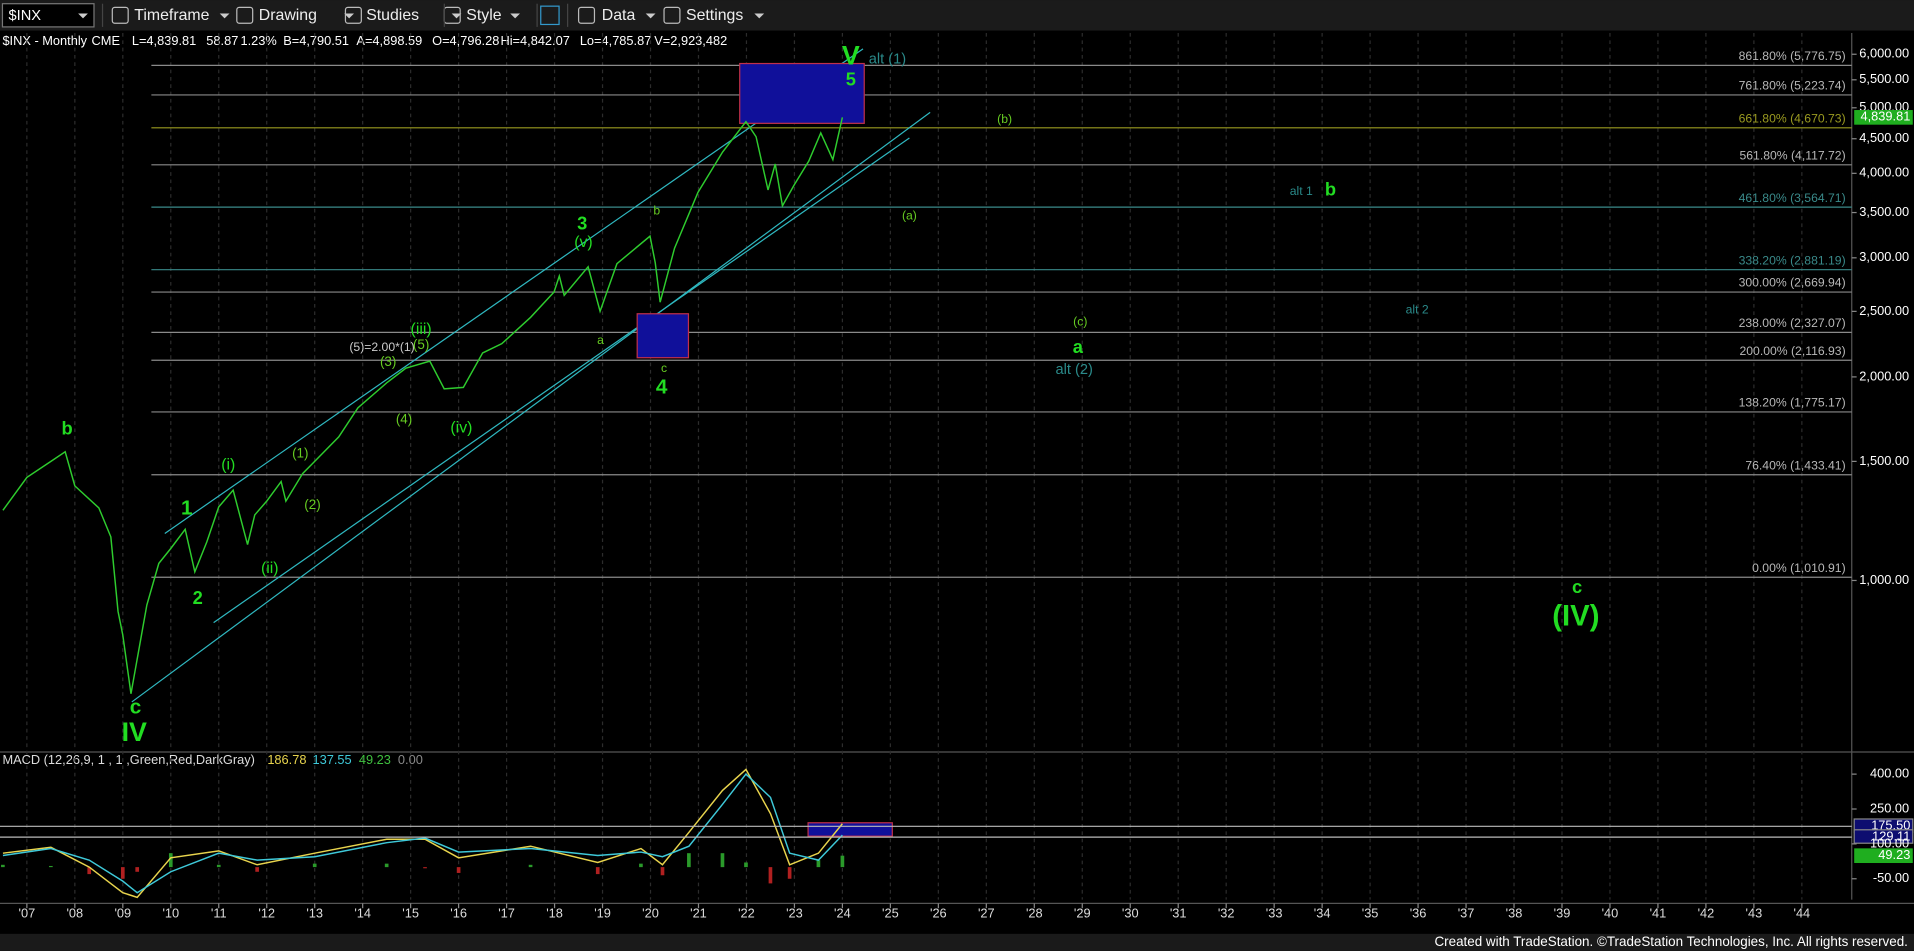 This screenshot has height=951, width=1914. Describe the element at coordinates (228, 464) in the screenshot. I see `wave-label: (i)` at that location.